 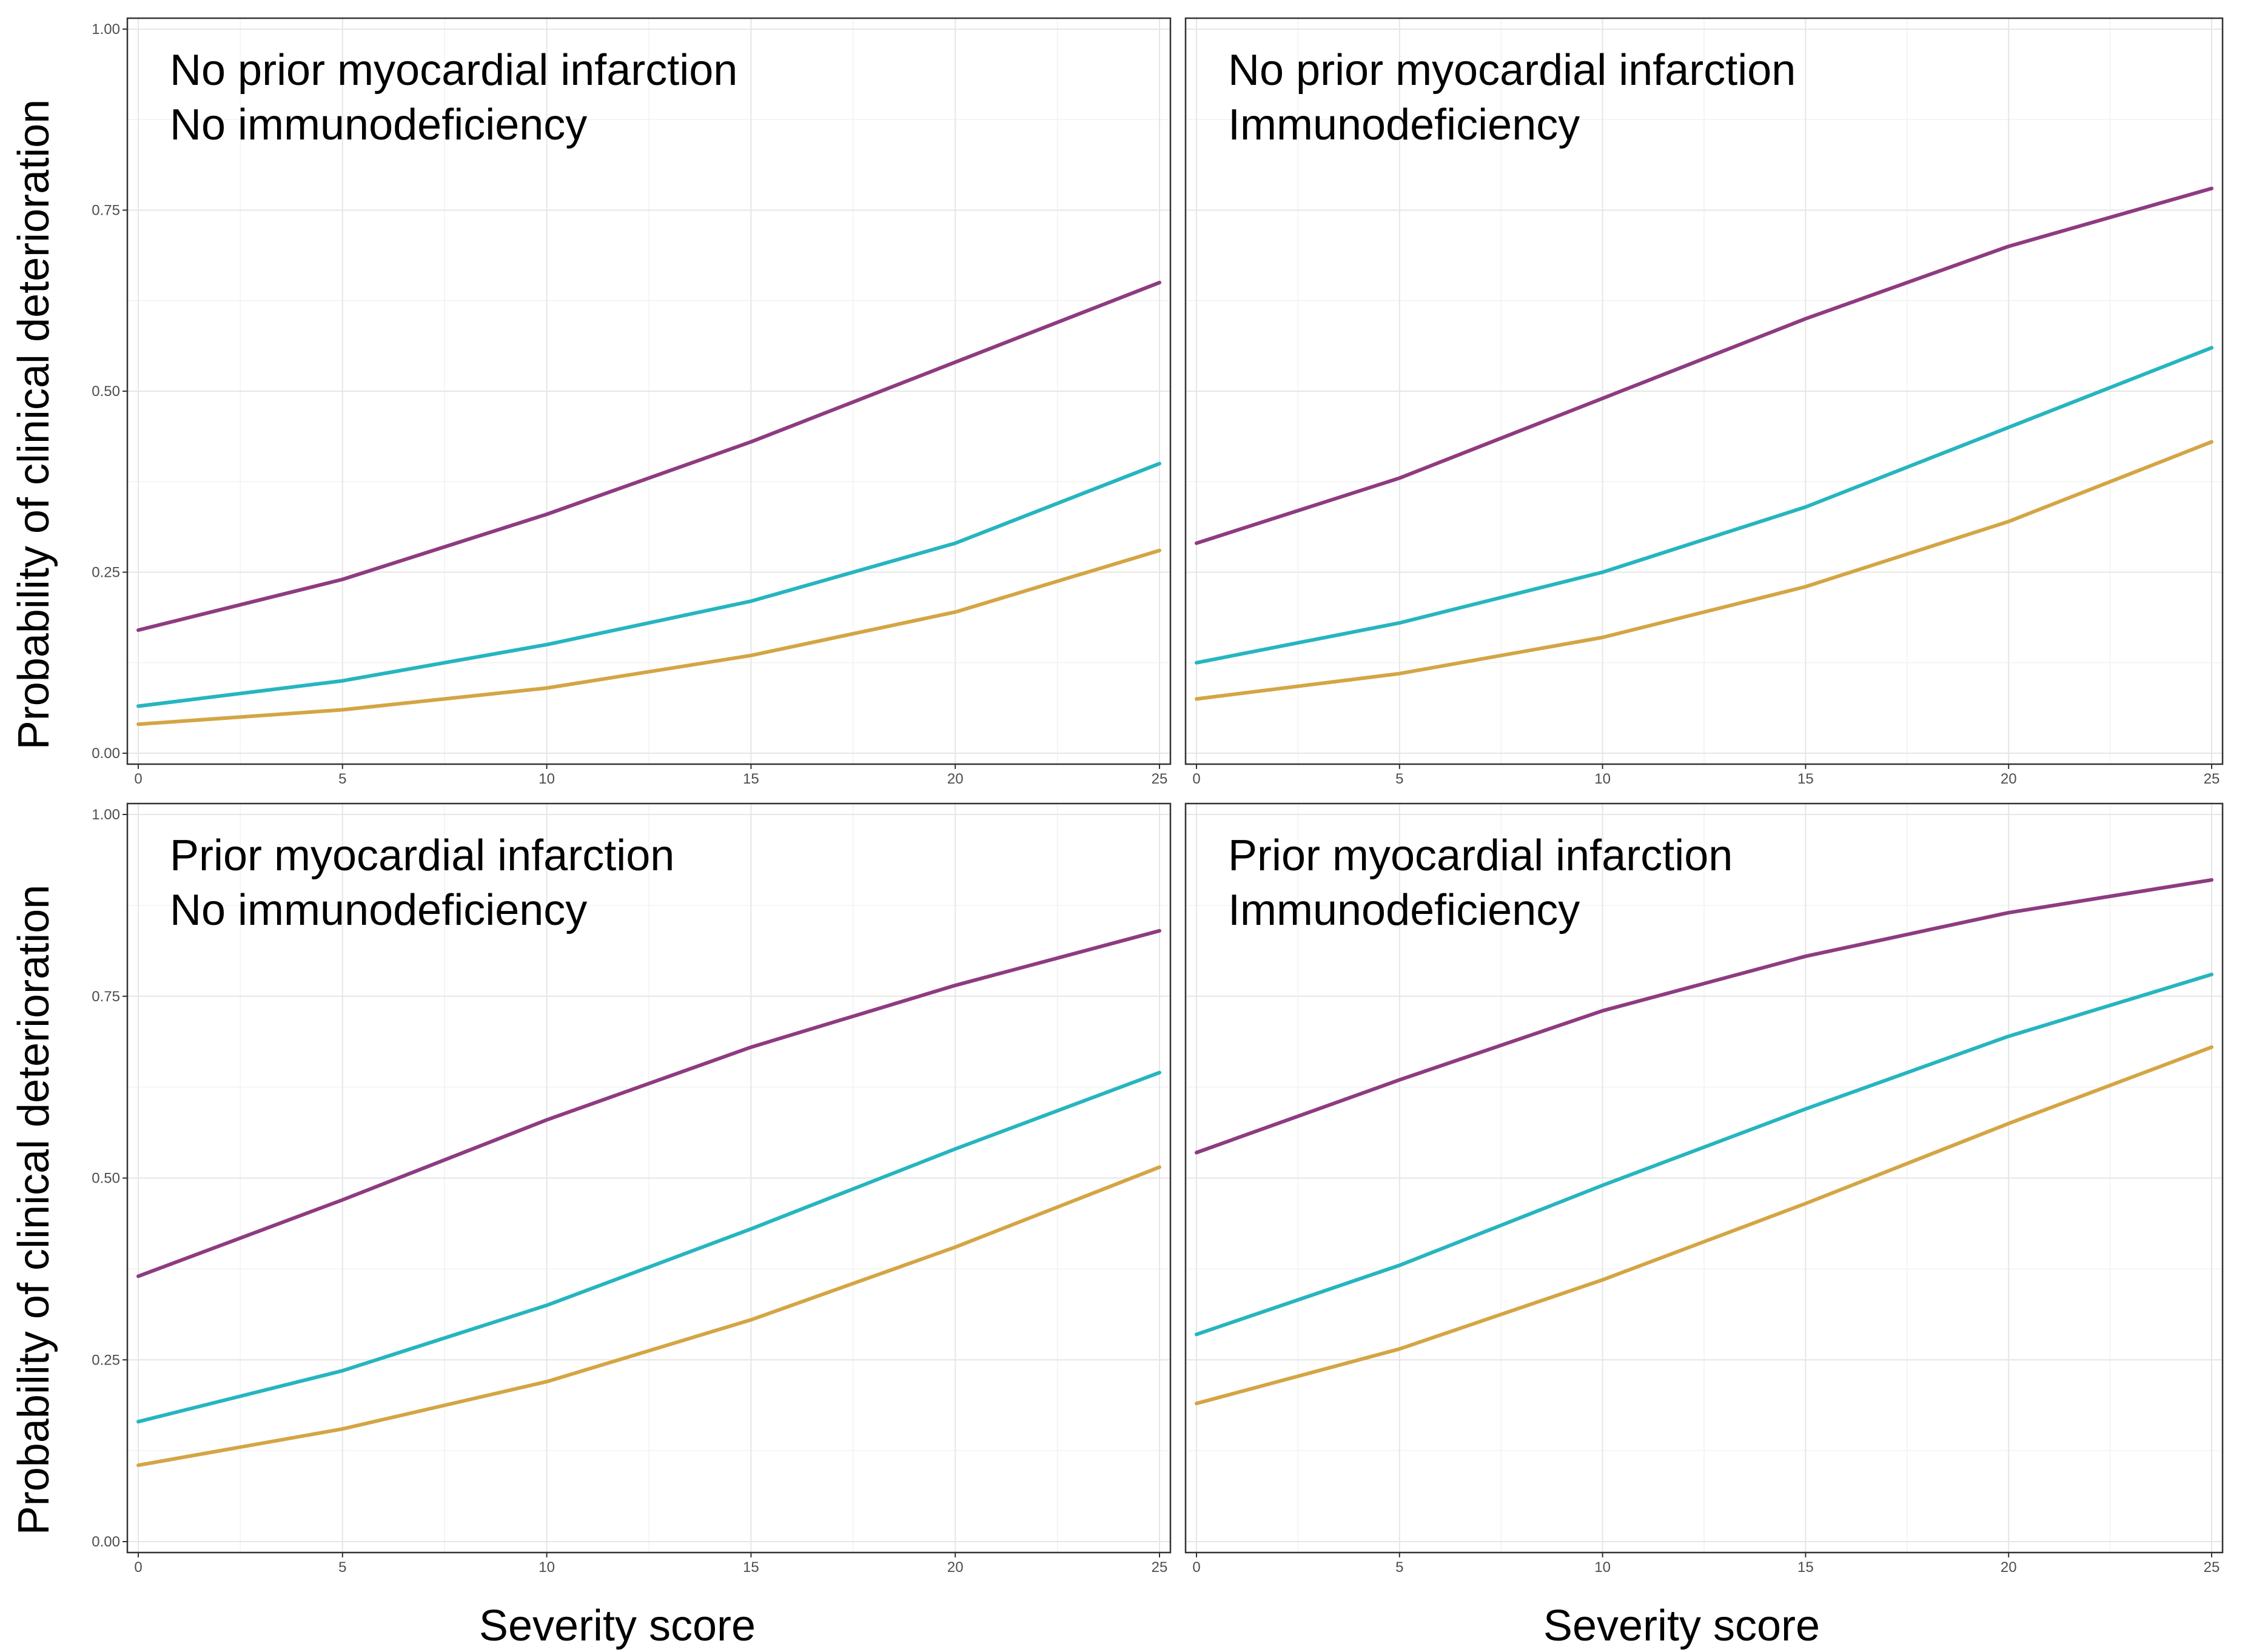 I want to click on x-axis-label-left: Severity score, so click(x=618, y=1626).